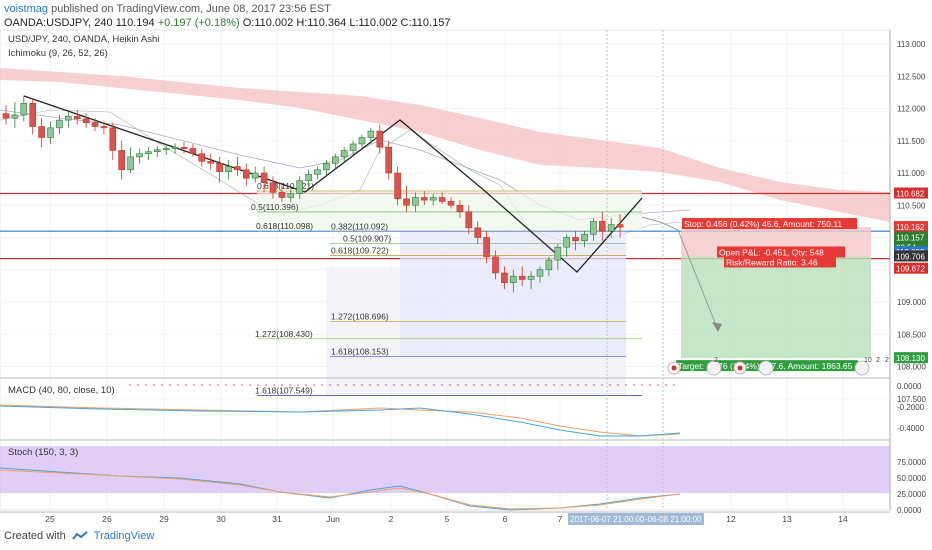  What do you see at coordinates (911, 399) in the screenshot?
I see `price-tick-label: 107.500` at bounding box center [911, 399].